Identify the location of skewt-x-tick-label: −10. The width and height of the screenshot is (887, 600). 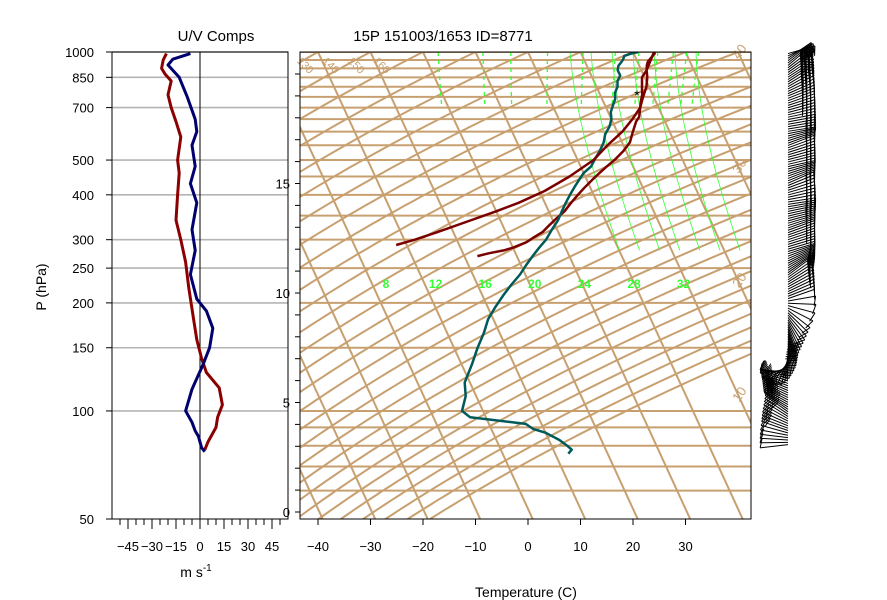
(475, 546).